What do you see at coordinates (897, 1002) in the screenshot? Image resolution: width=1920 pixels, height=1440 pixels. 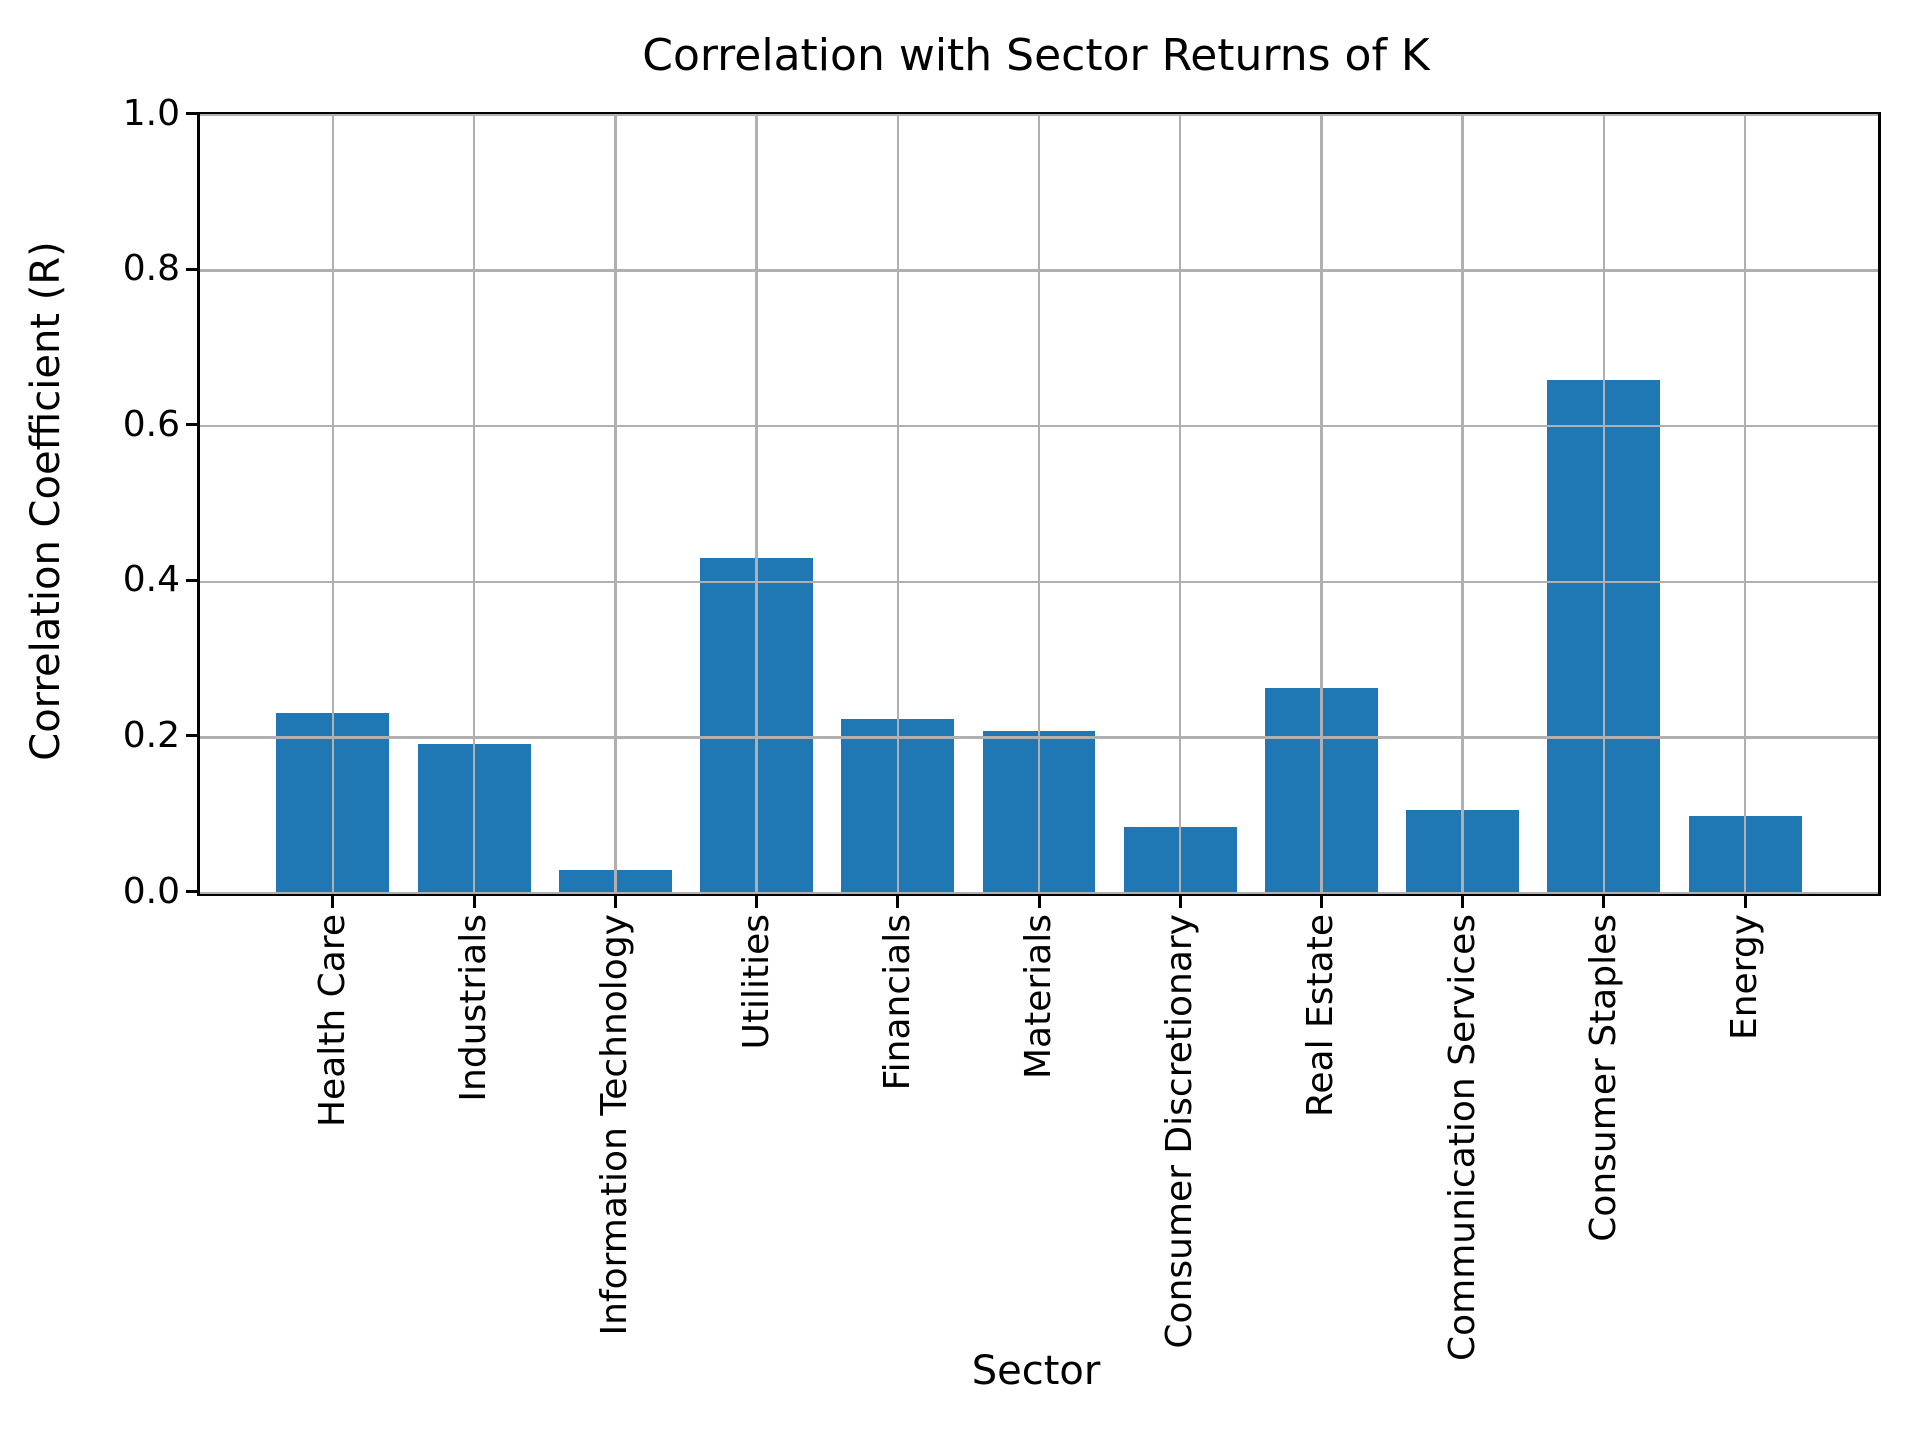 I see `x-tick-label: Financials` at bounding box center [897, 1002].